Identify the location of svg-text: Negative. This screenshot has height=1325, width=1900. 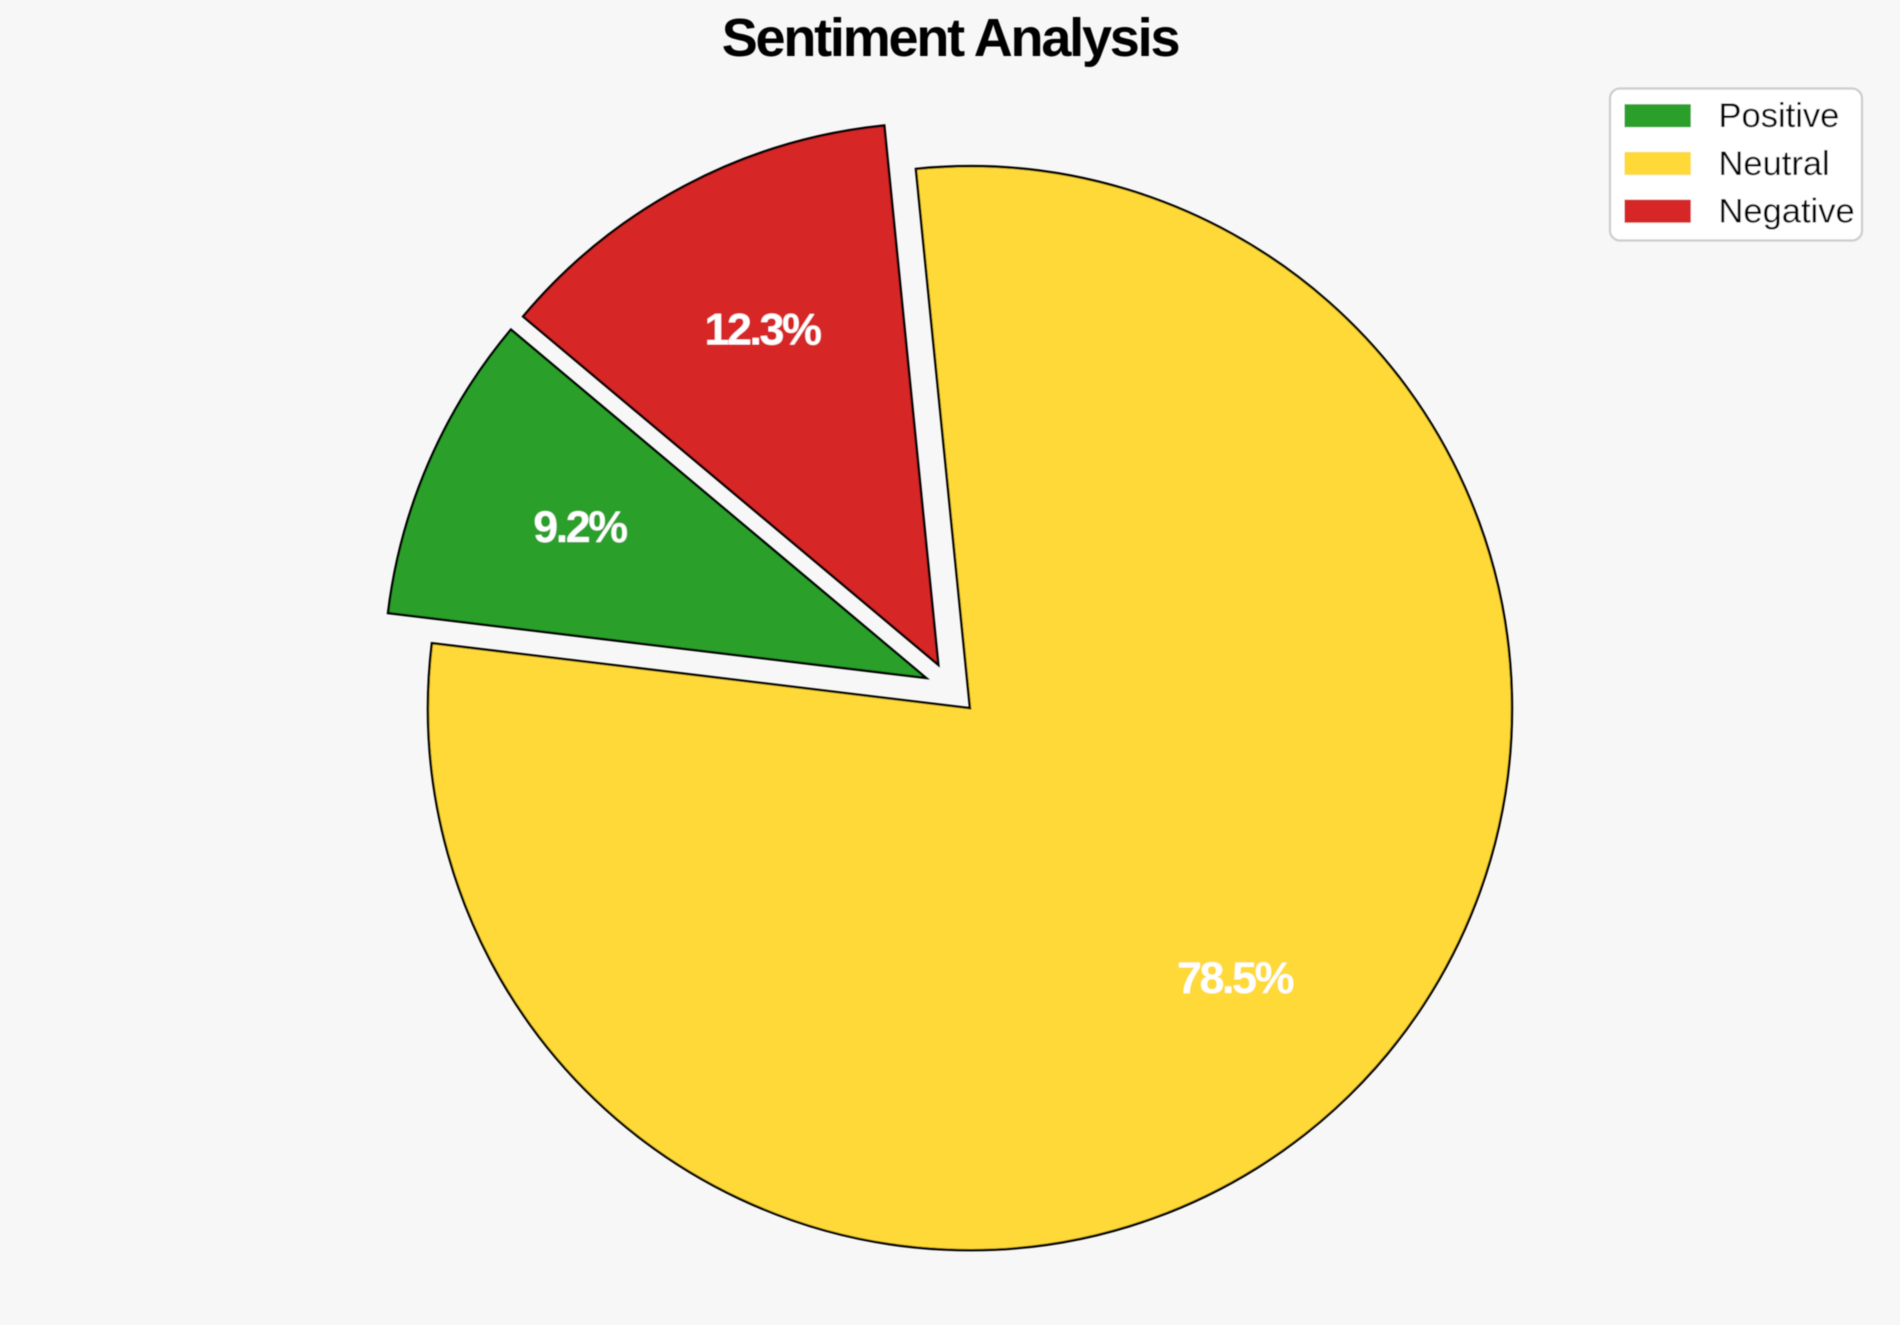
(1787, 212).